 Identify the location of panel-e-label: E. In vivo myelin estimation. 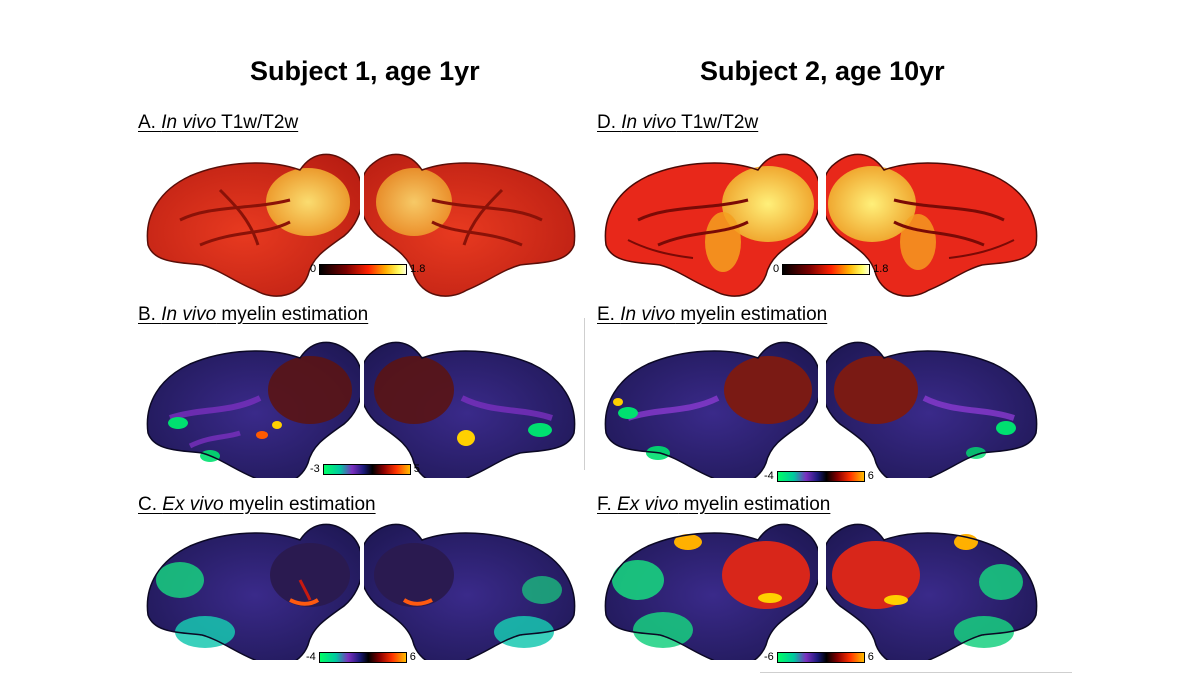
(712, 314).